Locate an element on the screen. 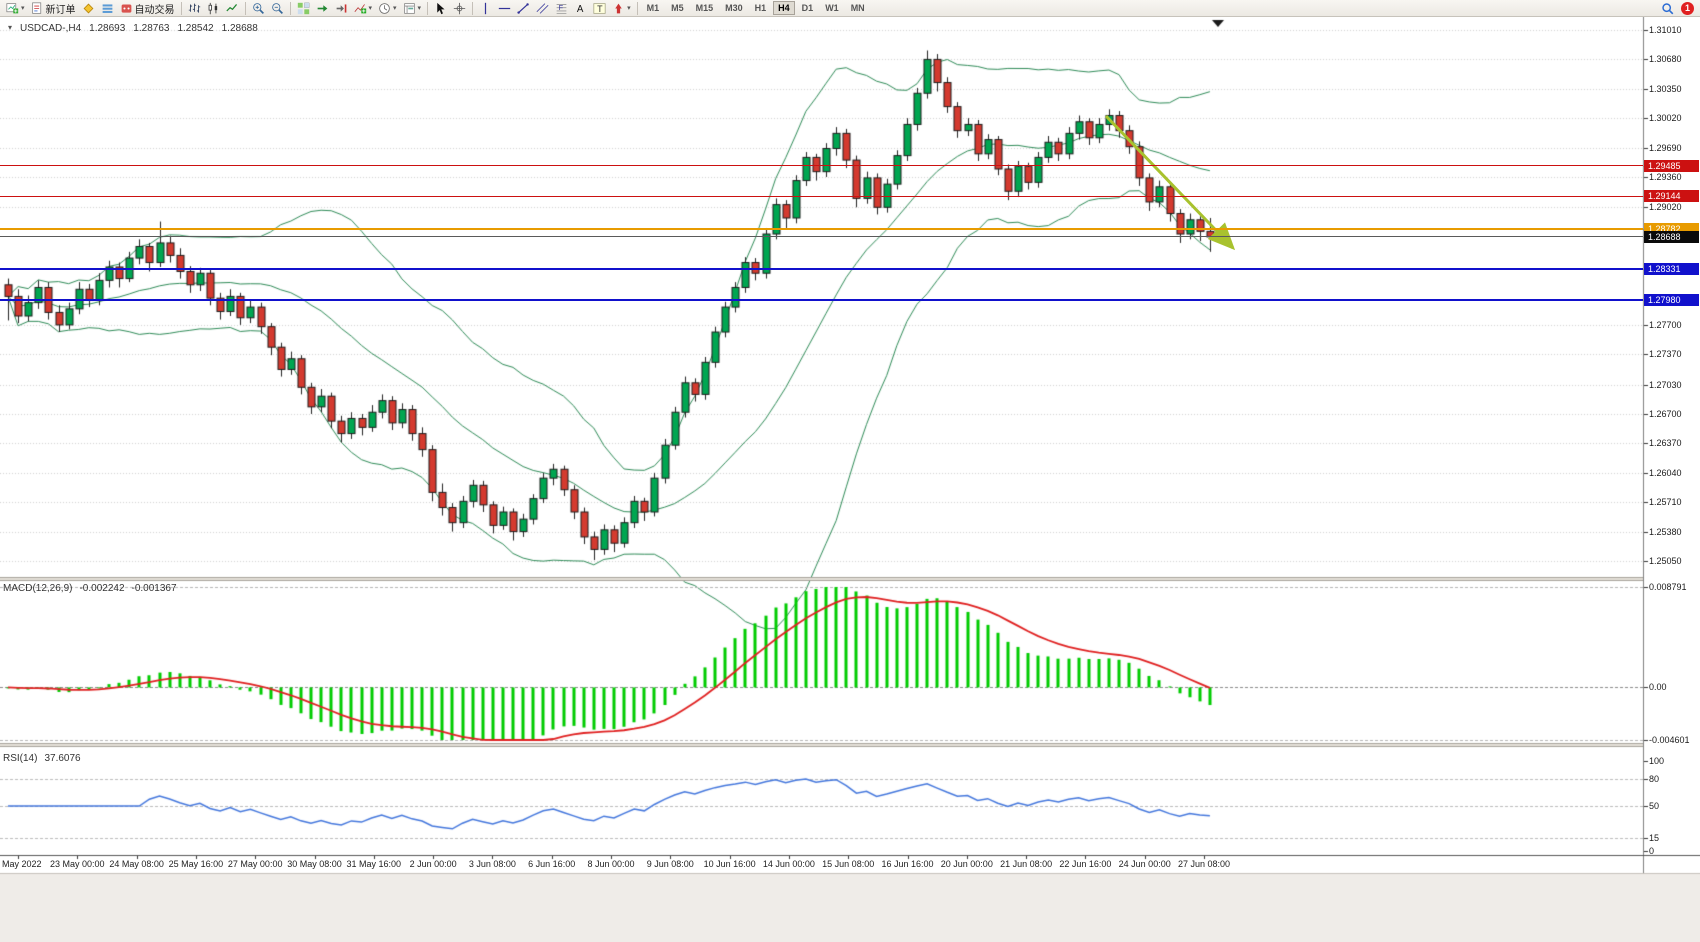 Image resolution: width=1700 pixels, height=942 pixels. templates-icon is located at coordinates (409, 8).